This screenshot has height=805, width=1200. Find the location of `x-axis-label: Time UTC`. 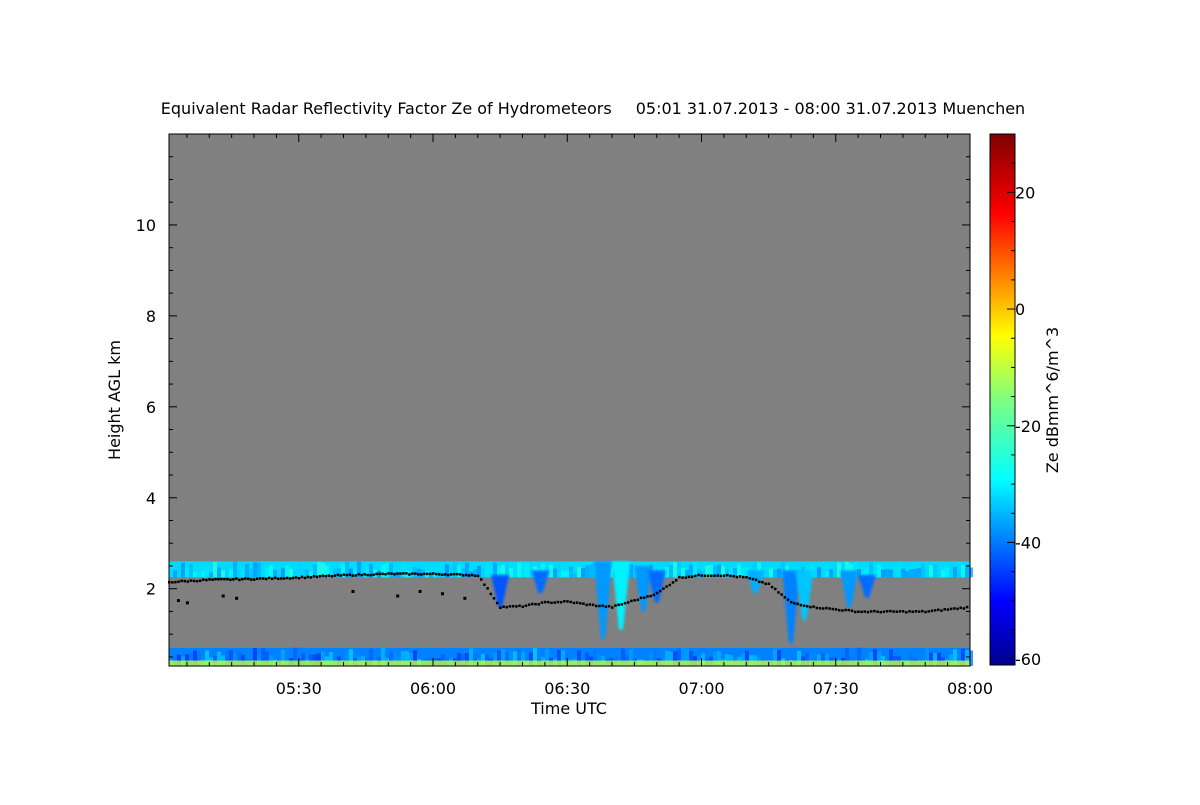

x-axis-label: Time UTC is located at coordinates (568, 708).